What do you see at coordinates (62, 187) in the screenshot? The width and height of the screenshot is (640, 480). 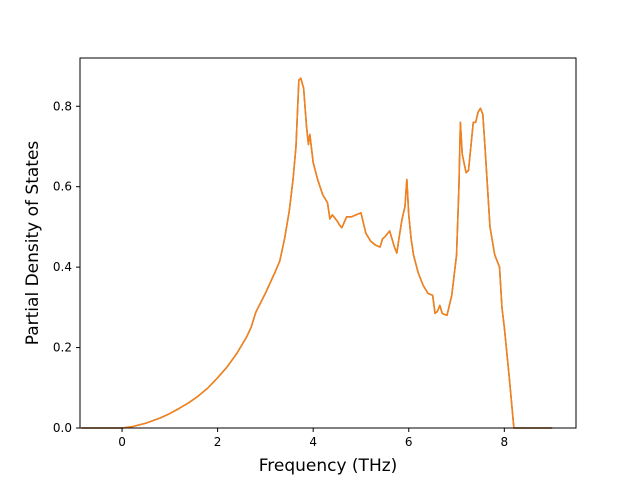 I see `y-tick-label: 0.6` at bounding box center [62, 187].